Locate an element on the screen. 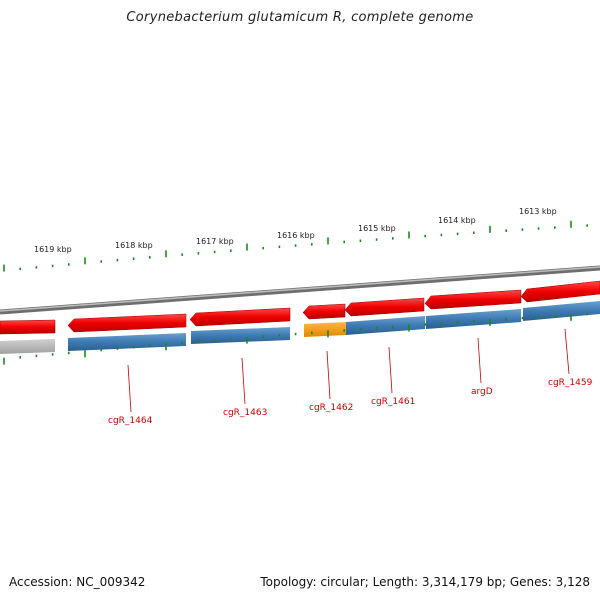  gene-label-cgR_1462: cgR_1462 is located at coordinates (331, 408).